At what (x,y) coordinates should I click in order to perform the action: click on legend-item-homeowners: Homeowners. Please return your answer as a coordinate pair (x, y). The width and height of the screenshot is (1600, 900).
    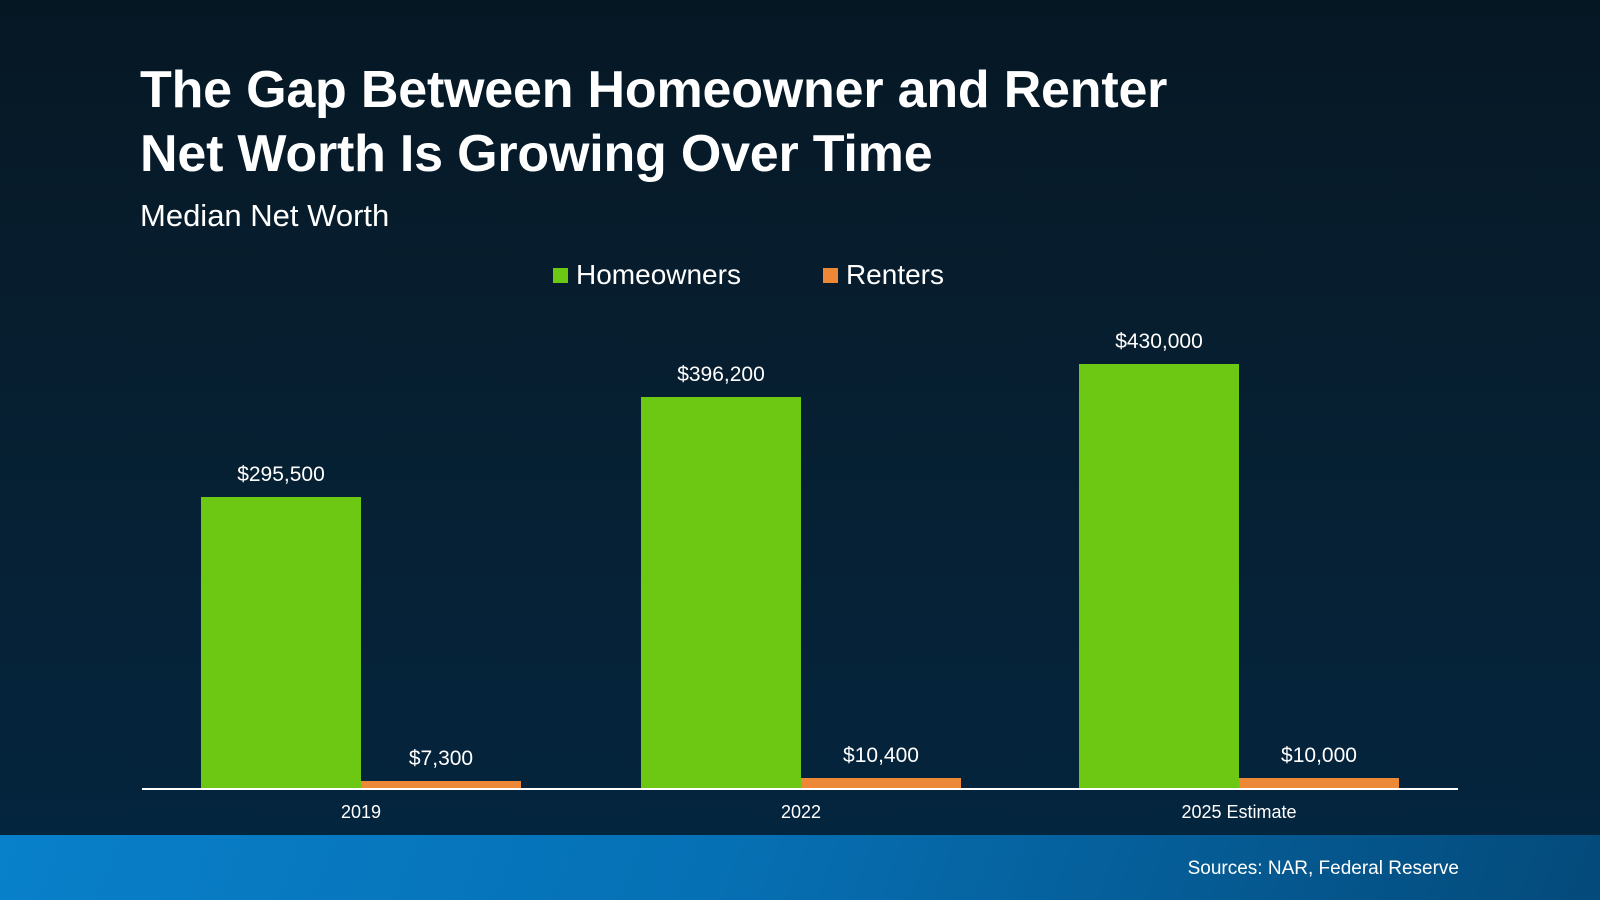
    Looking at the image, I should click on (647, 275).